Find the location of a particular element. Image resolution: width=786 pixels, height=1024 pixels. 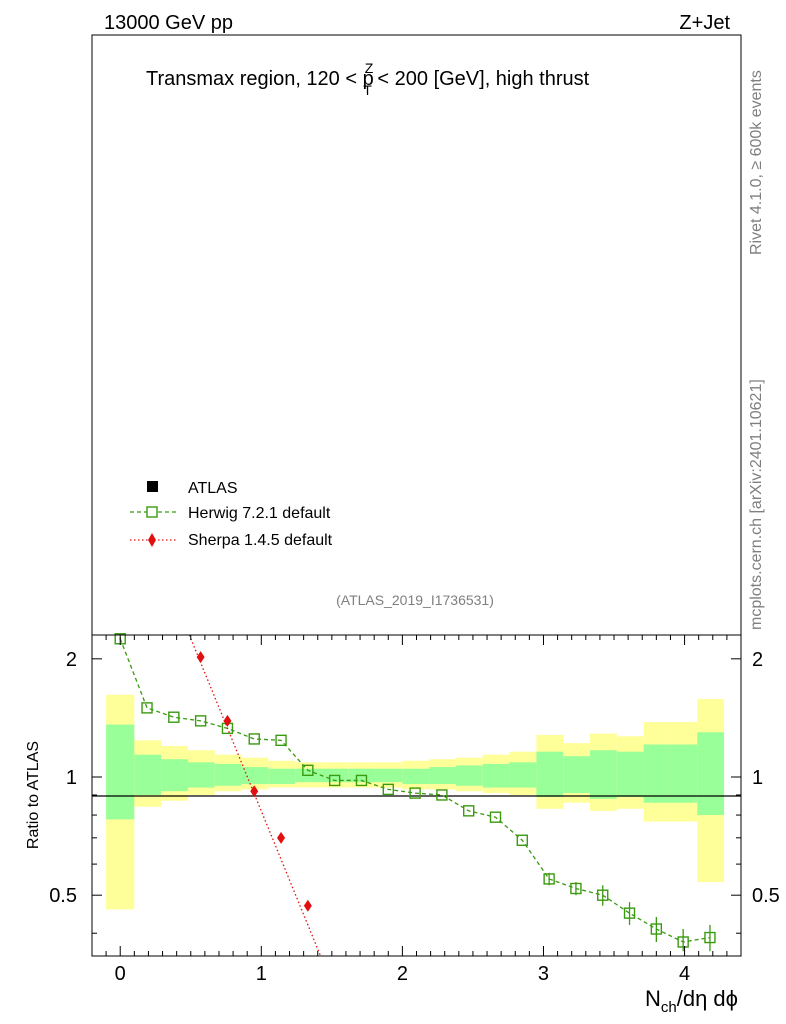

y-tick-label-right: 2 is located at coordinates (757, 660).